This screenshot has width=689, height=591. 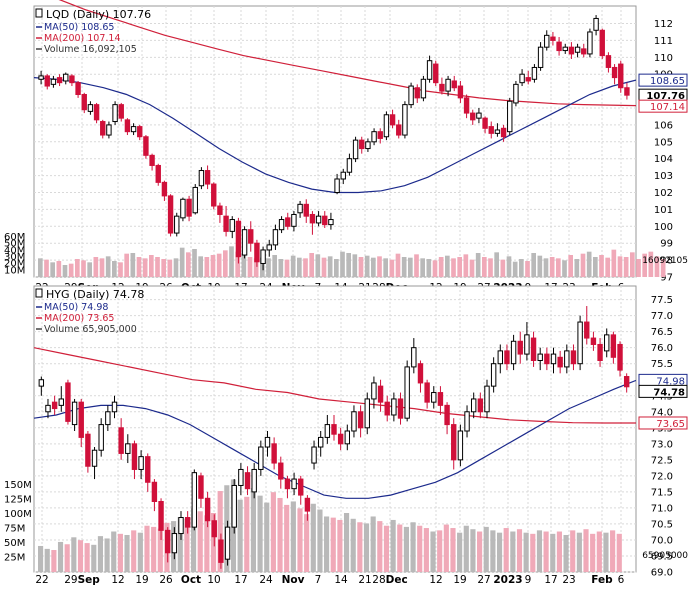 I want to click on y-tick-label: 102, so click(x=663, y=193).